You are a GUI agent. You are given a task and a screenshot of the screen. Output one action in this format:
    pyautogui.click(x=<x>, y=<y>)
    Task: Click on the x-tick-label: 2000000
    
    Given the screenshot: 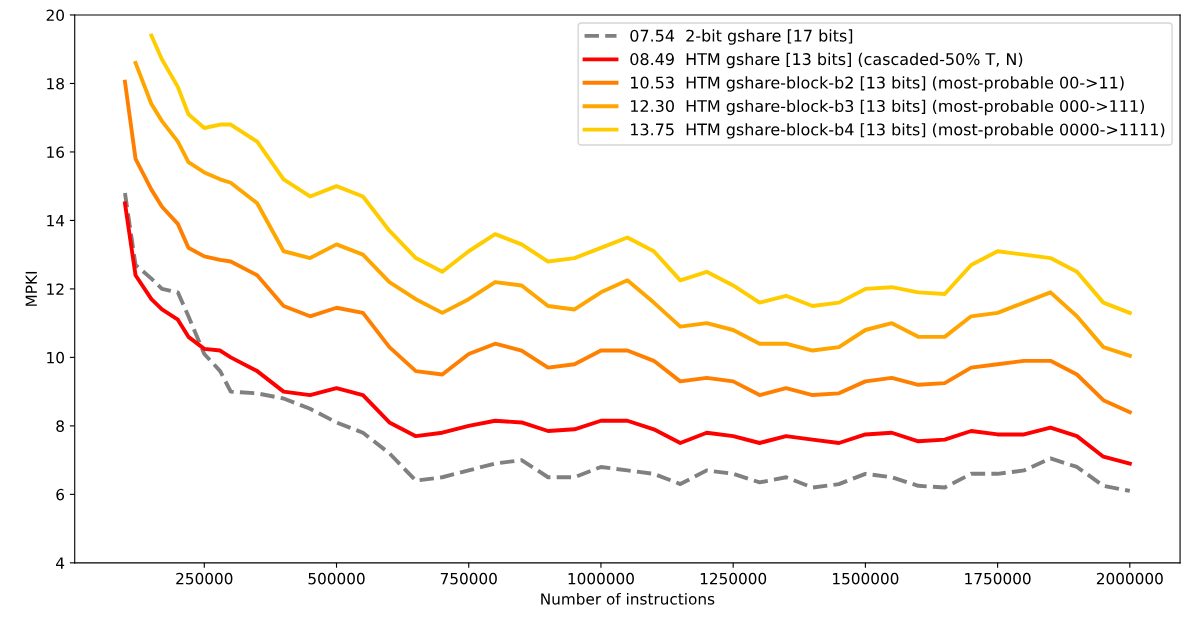 What is the action you would take?
    pyautogui.click(x=1129, y=578)
    